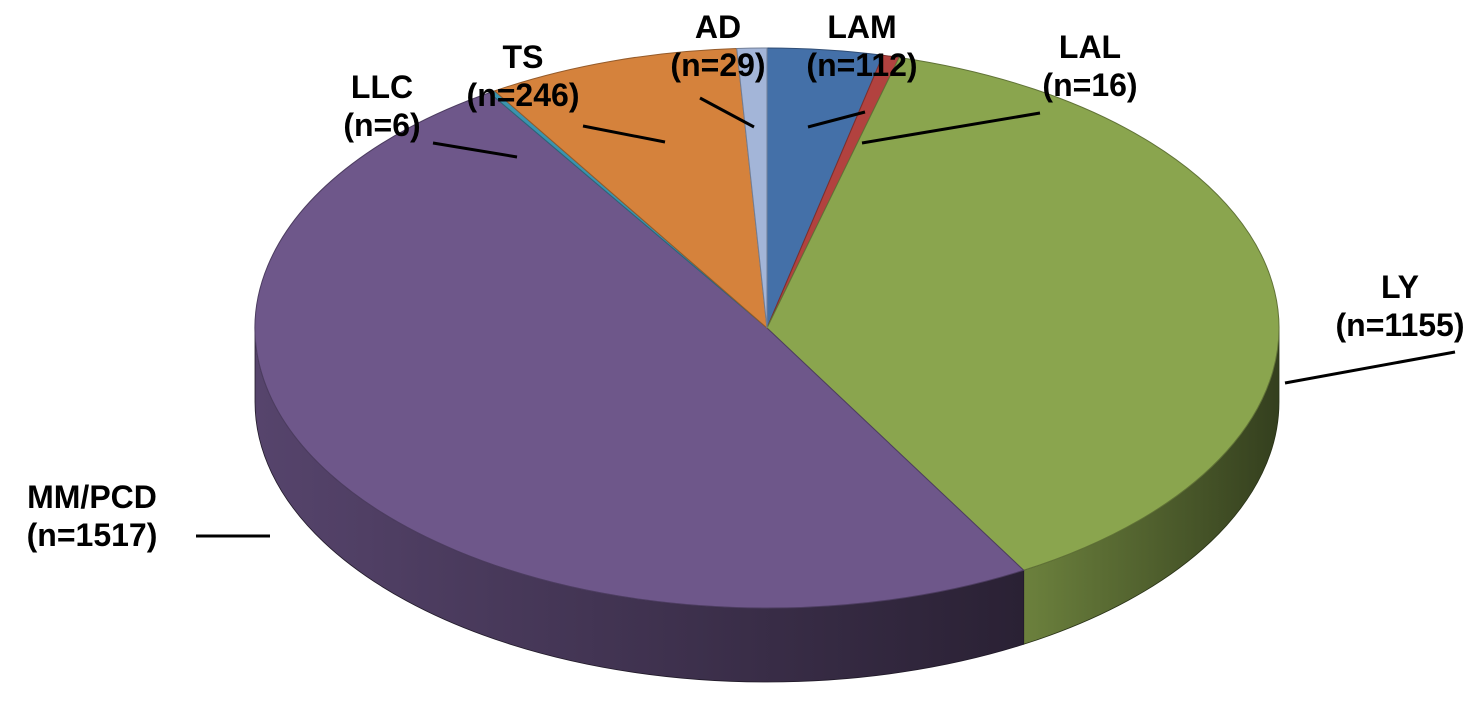  I want to click on slice-count-lam: (n=112), so click(862, 65).